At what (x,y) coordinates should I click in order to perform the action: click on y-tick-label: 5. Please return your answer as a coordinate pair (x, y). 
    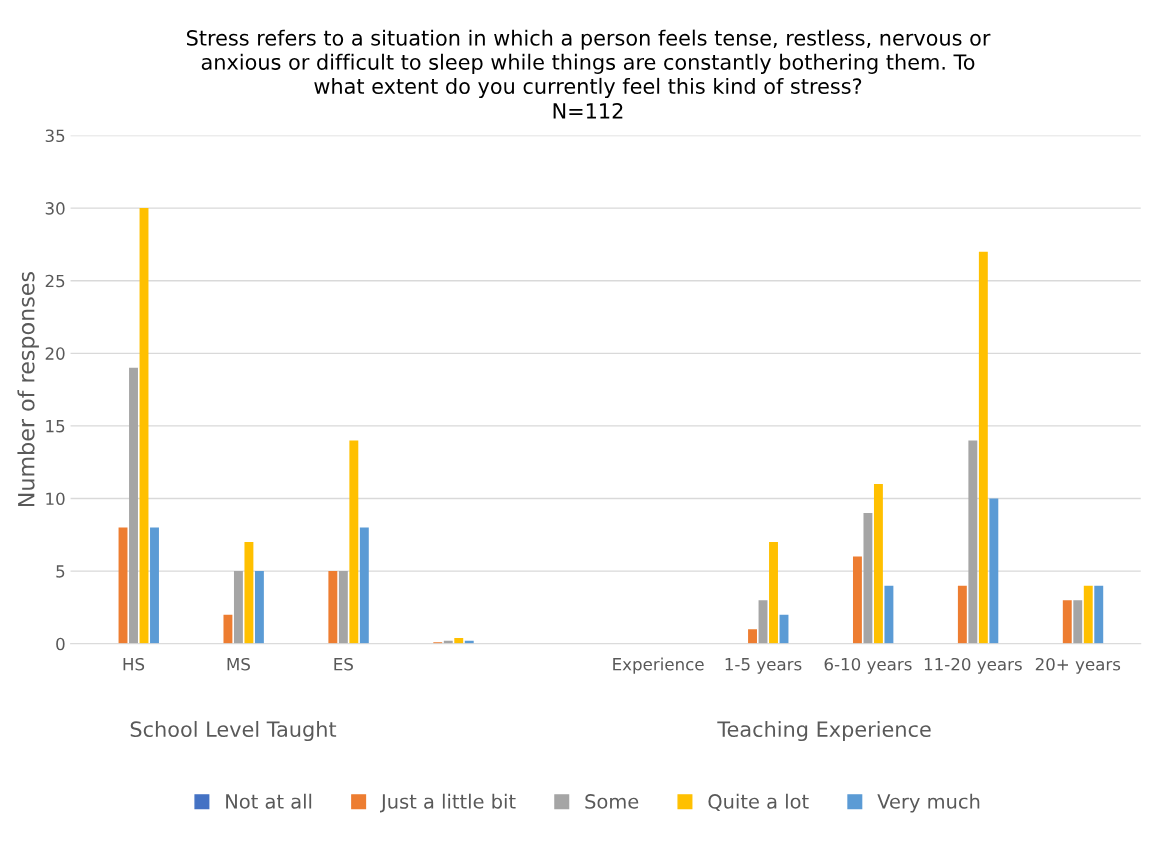
    Looking at the image, I should click on (60, 571).